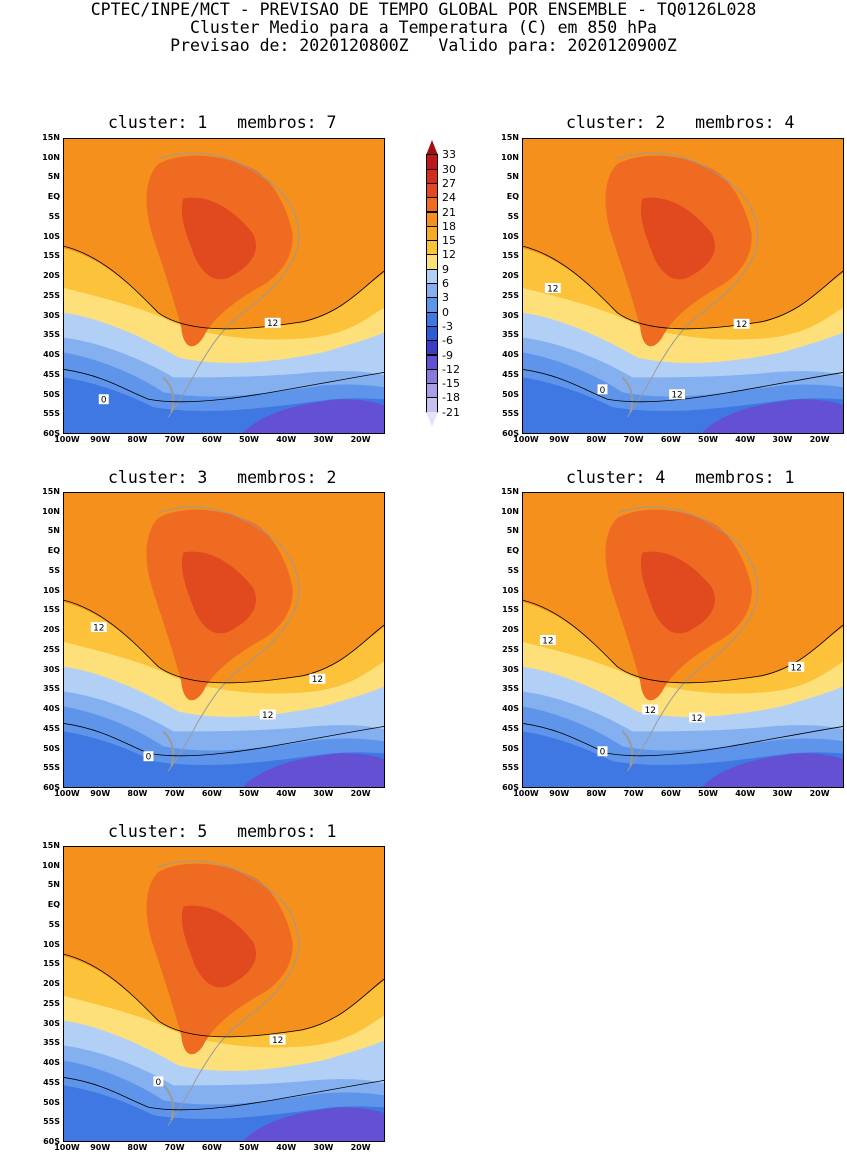 This screenshot has width=847, height=1157. Describe the element at coordinates (445, 298) in the screenshot. I see `colorbar-level-label: 3` at that location.